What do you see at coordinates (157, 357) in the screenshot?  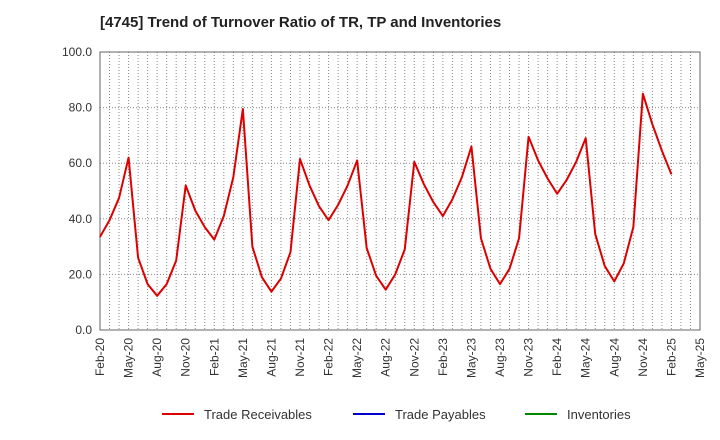 I see `x-tick-label: Aug-20` at bounding box center [157, 357].